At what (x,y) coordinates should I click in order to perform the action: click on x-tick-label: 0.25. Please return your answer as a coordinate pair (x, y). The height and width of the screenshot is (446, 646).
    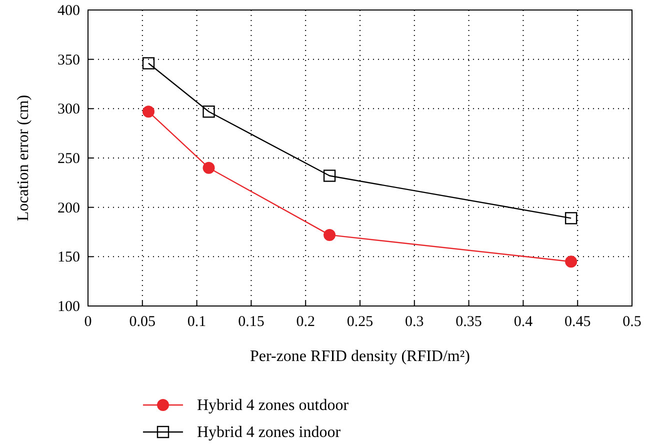
    Looking at the image, I should click on (360, 322).